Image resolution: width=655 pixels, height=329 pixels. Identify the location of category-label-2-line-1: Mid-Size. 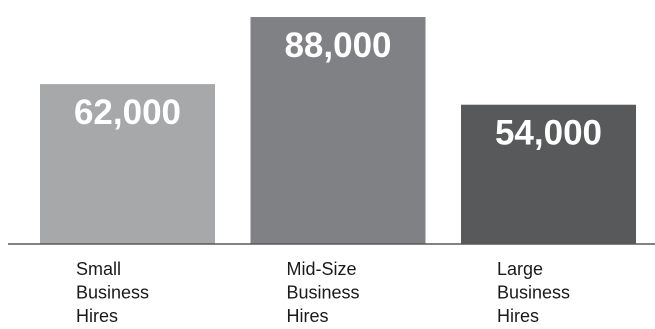
(322, 269).